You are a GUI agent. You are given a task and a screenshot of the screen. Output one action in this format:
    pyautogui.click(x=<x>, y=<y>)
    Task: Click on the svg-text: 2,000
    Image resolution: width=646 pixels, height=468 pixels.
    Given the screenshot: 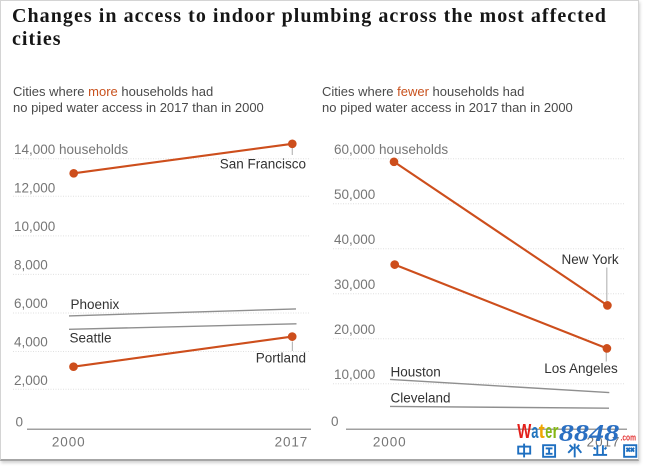 What is the action you would take?
    pyautogui.click(x=31, y=380)
    